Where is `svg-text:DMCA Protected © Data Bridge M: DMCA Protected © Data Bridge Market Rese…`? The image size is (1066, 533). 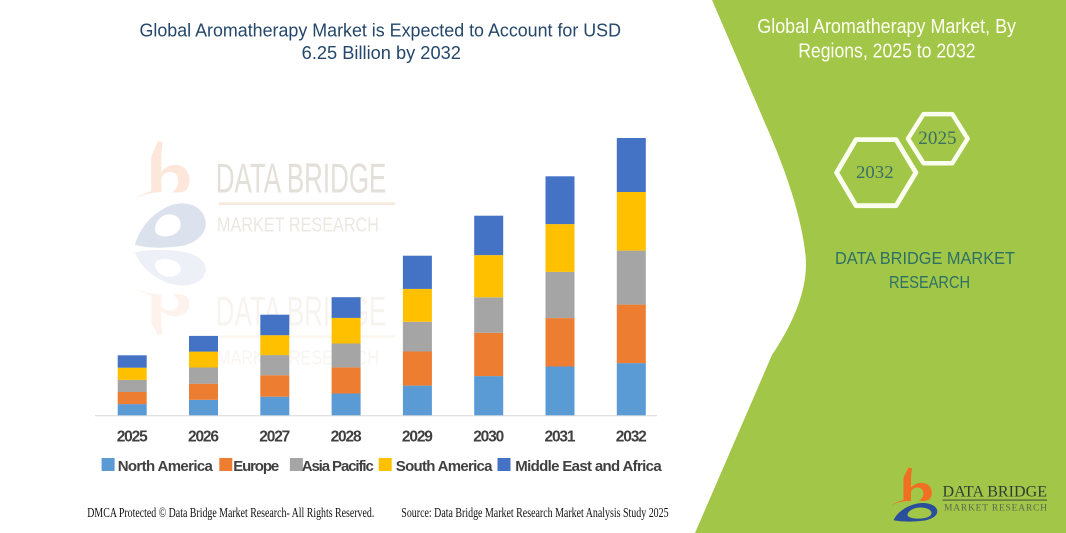 svg-text:DMCA Protected © Data Bridge M: DMCA Protected © Data Bridge Market Rese… is located at coordinates (230, 512).